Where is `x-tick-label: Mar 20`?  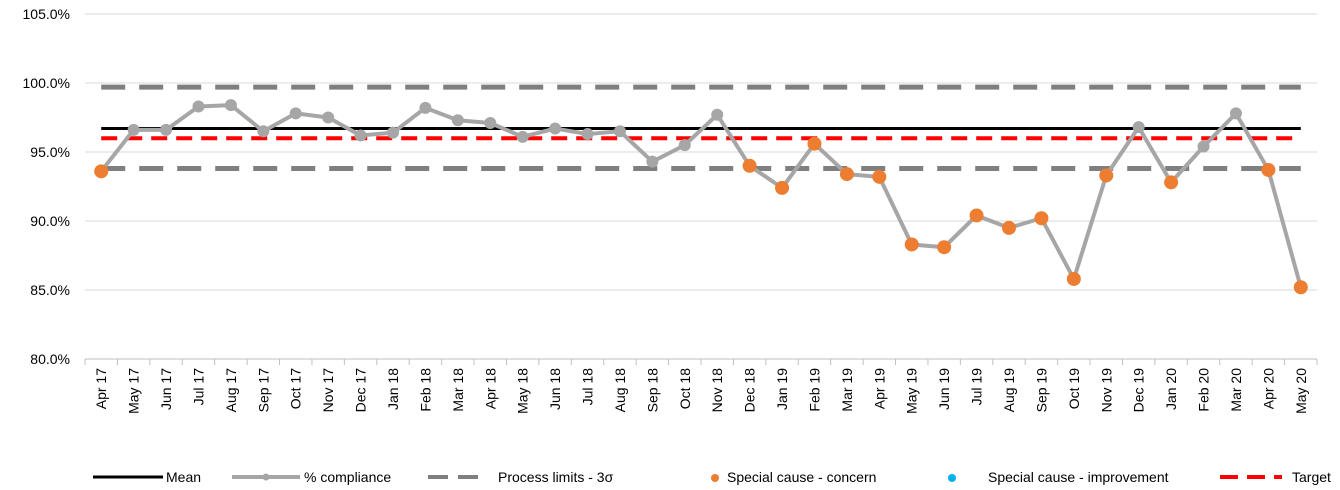
x-tick-label: Mar 20 is located at coordinates (1236, 390).